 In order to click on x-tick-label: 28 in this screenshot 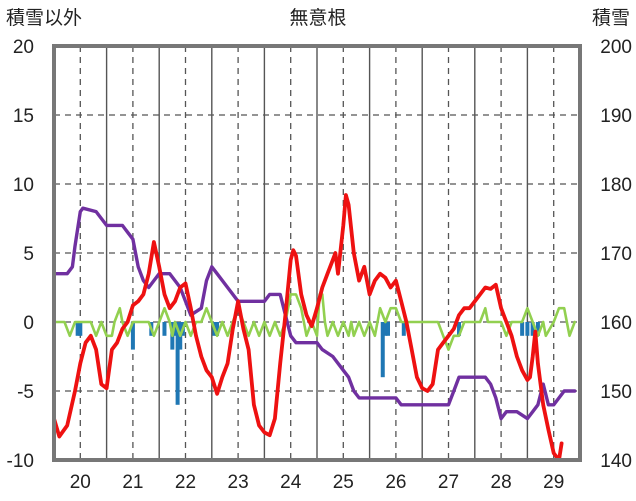, I will do `click(501, 482)`.